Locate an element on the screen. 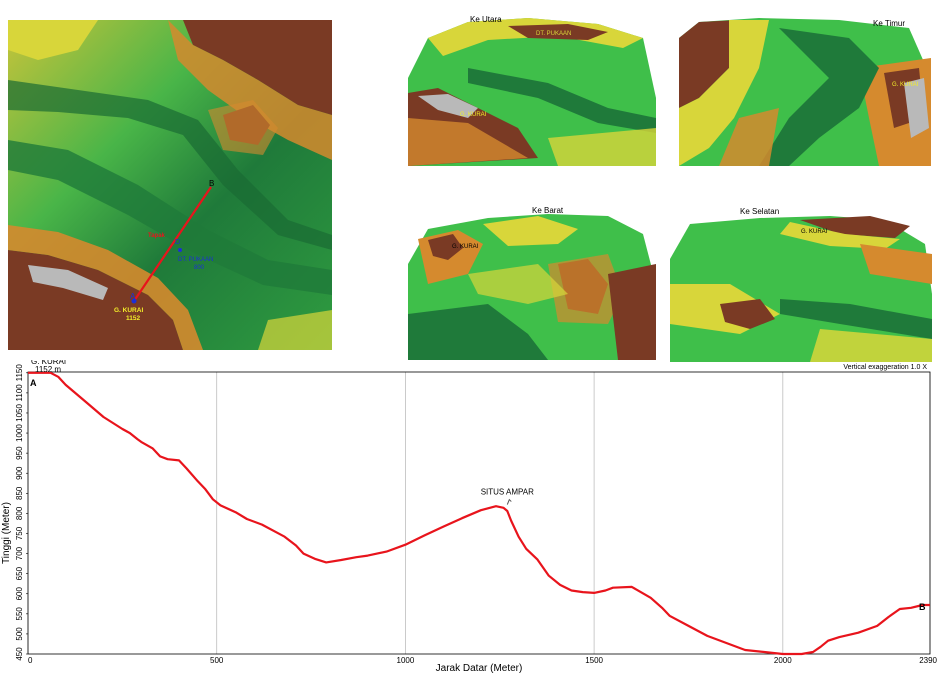 The width and height of the screenshot is (937, 675). view-east: Ke Timur G. KURAI is located at coordinates (805, 87).